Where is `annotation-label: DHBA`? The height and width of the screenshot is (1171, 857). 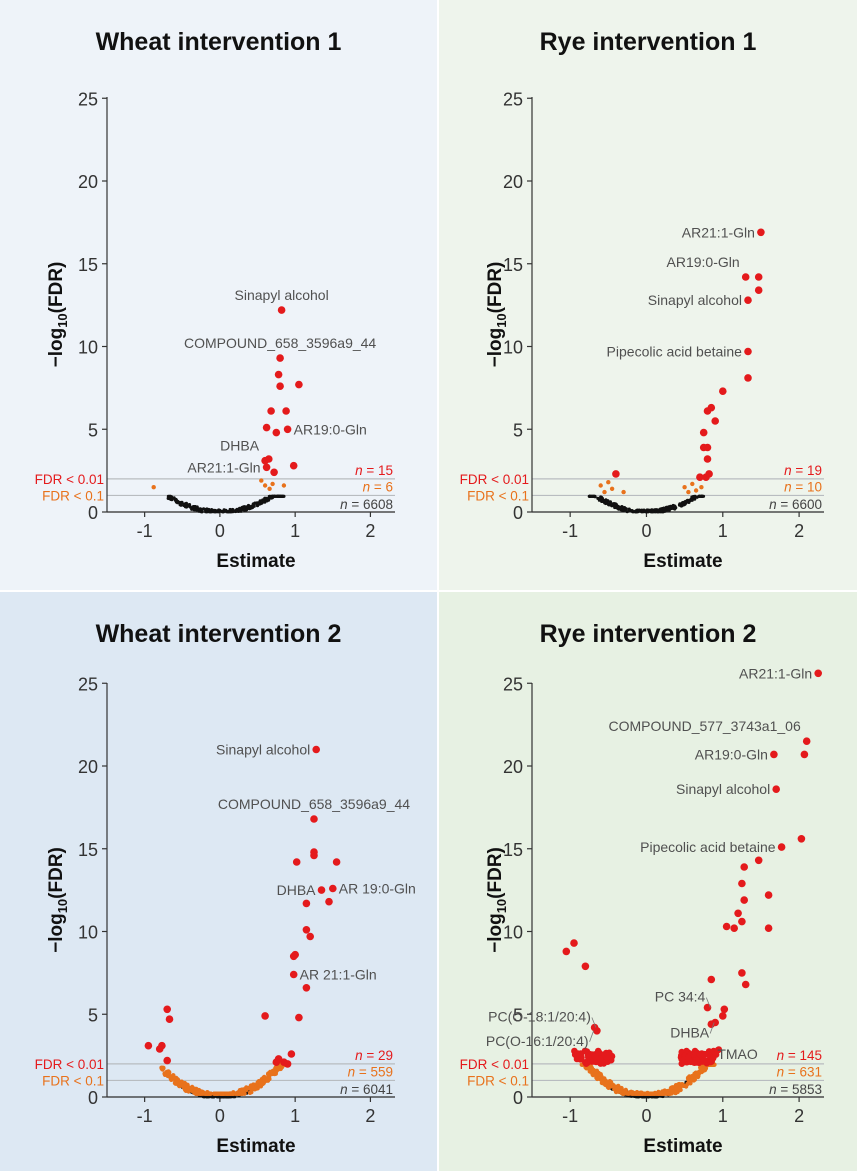
annotation-label: DHBA is located at coordinates (690, 1033).